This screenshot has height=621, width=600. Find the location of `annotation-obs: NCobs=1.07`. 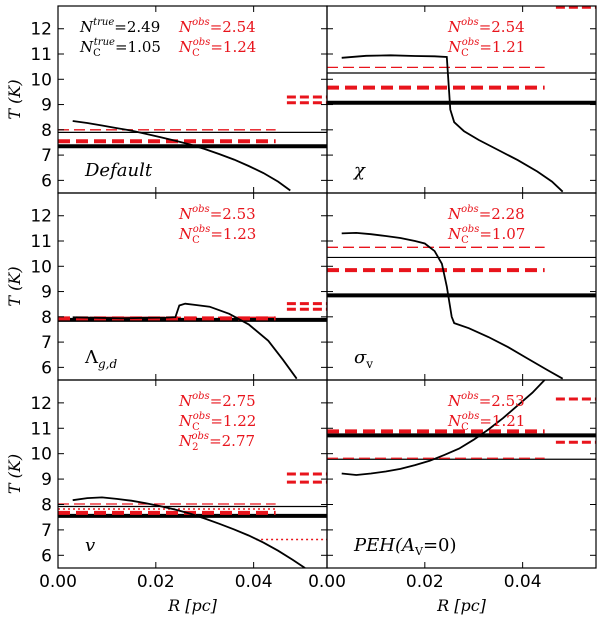

annotation-obs: NCobs=1.07 is located at coordinates (486, 235).